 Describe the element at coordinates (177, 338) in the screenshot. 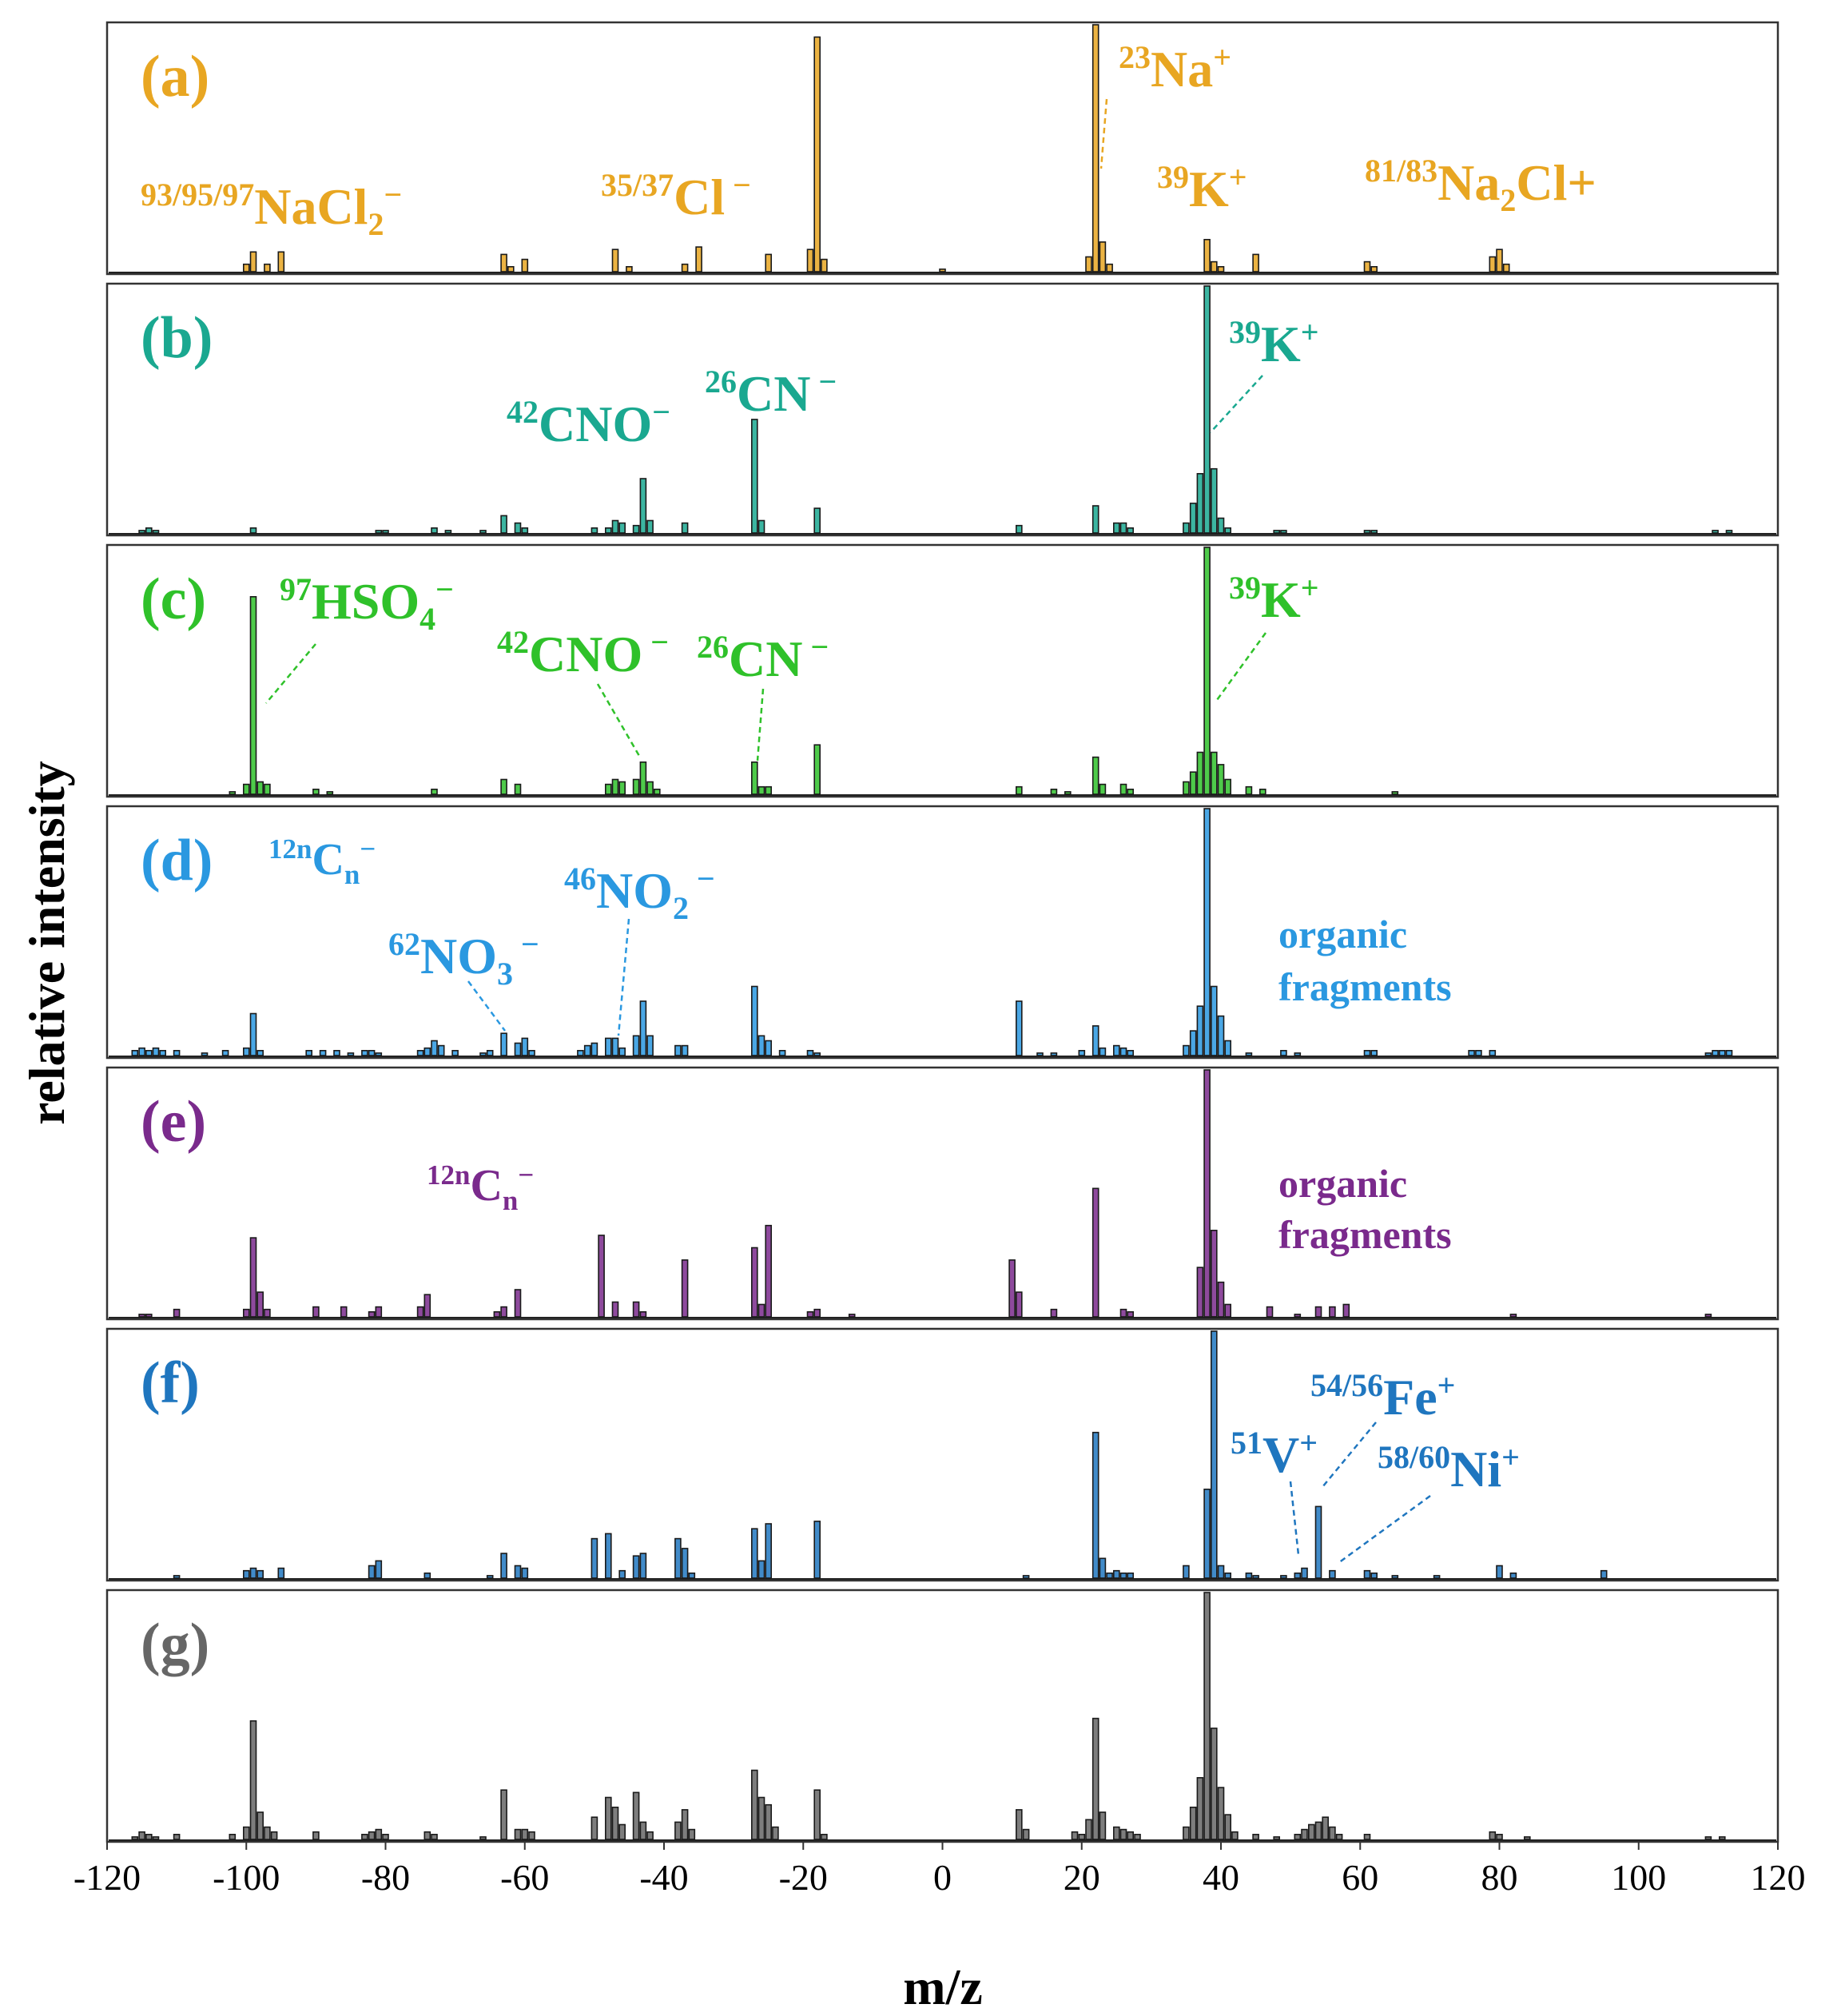

I see `panel-label: (b)` at that location.